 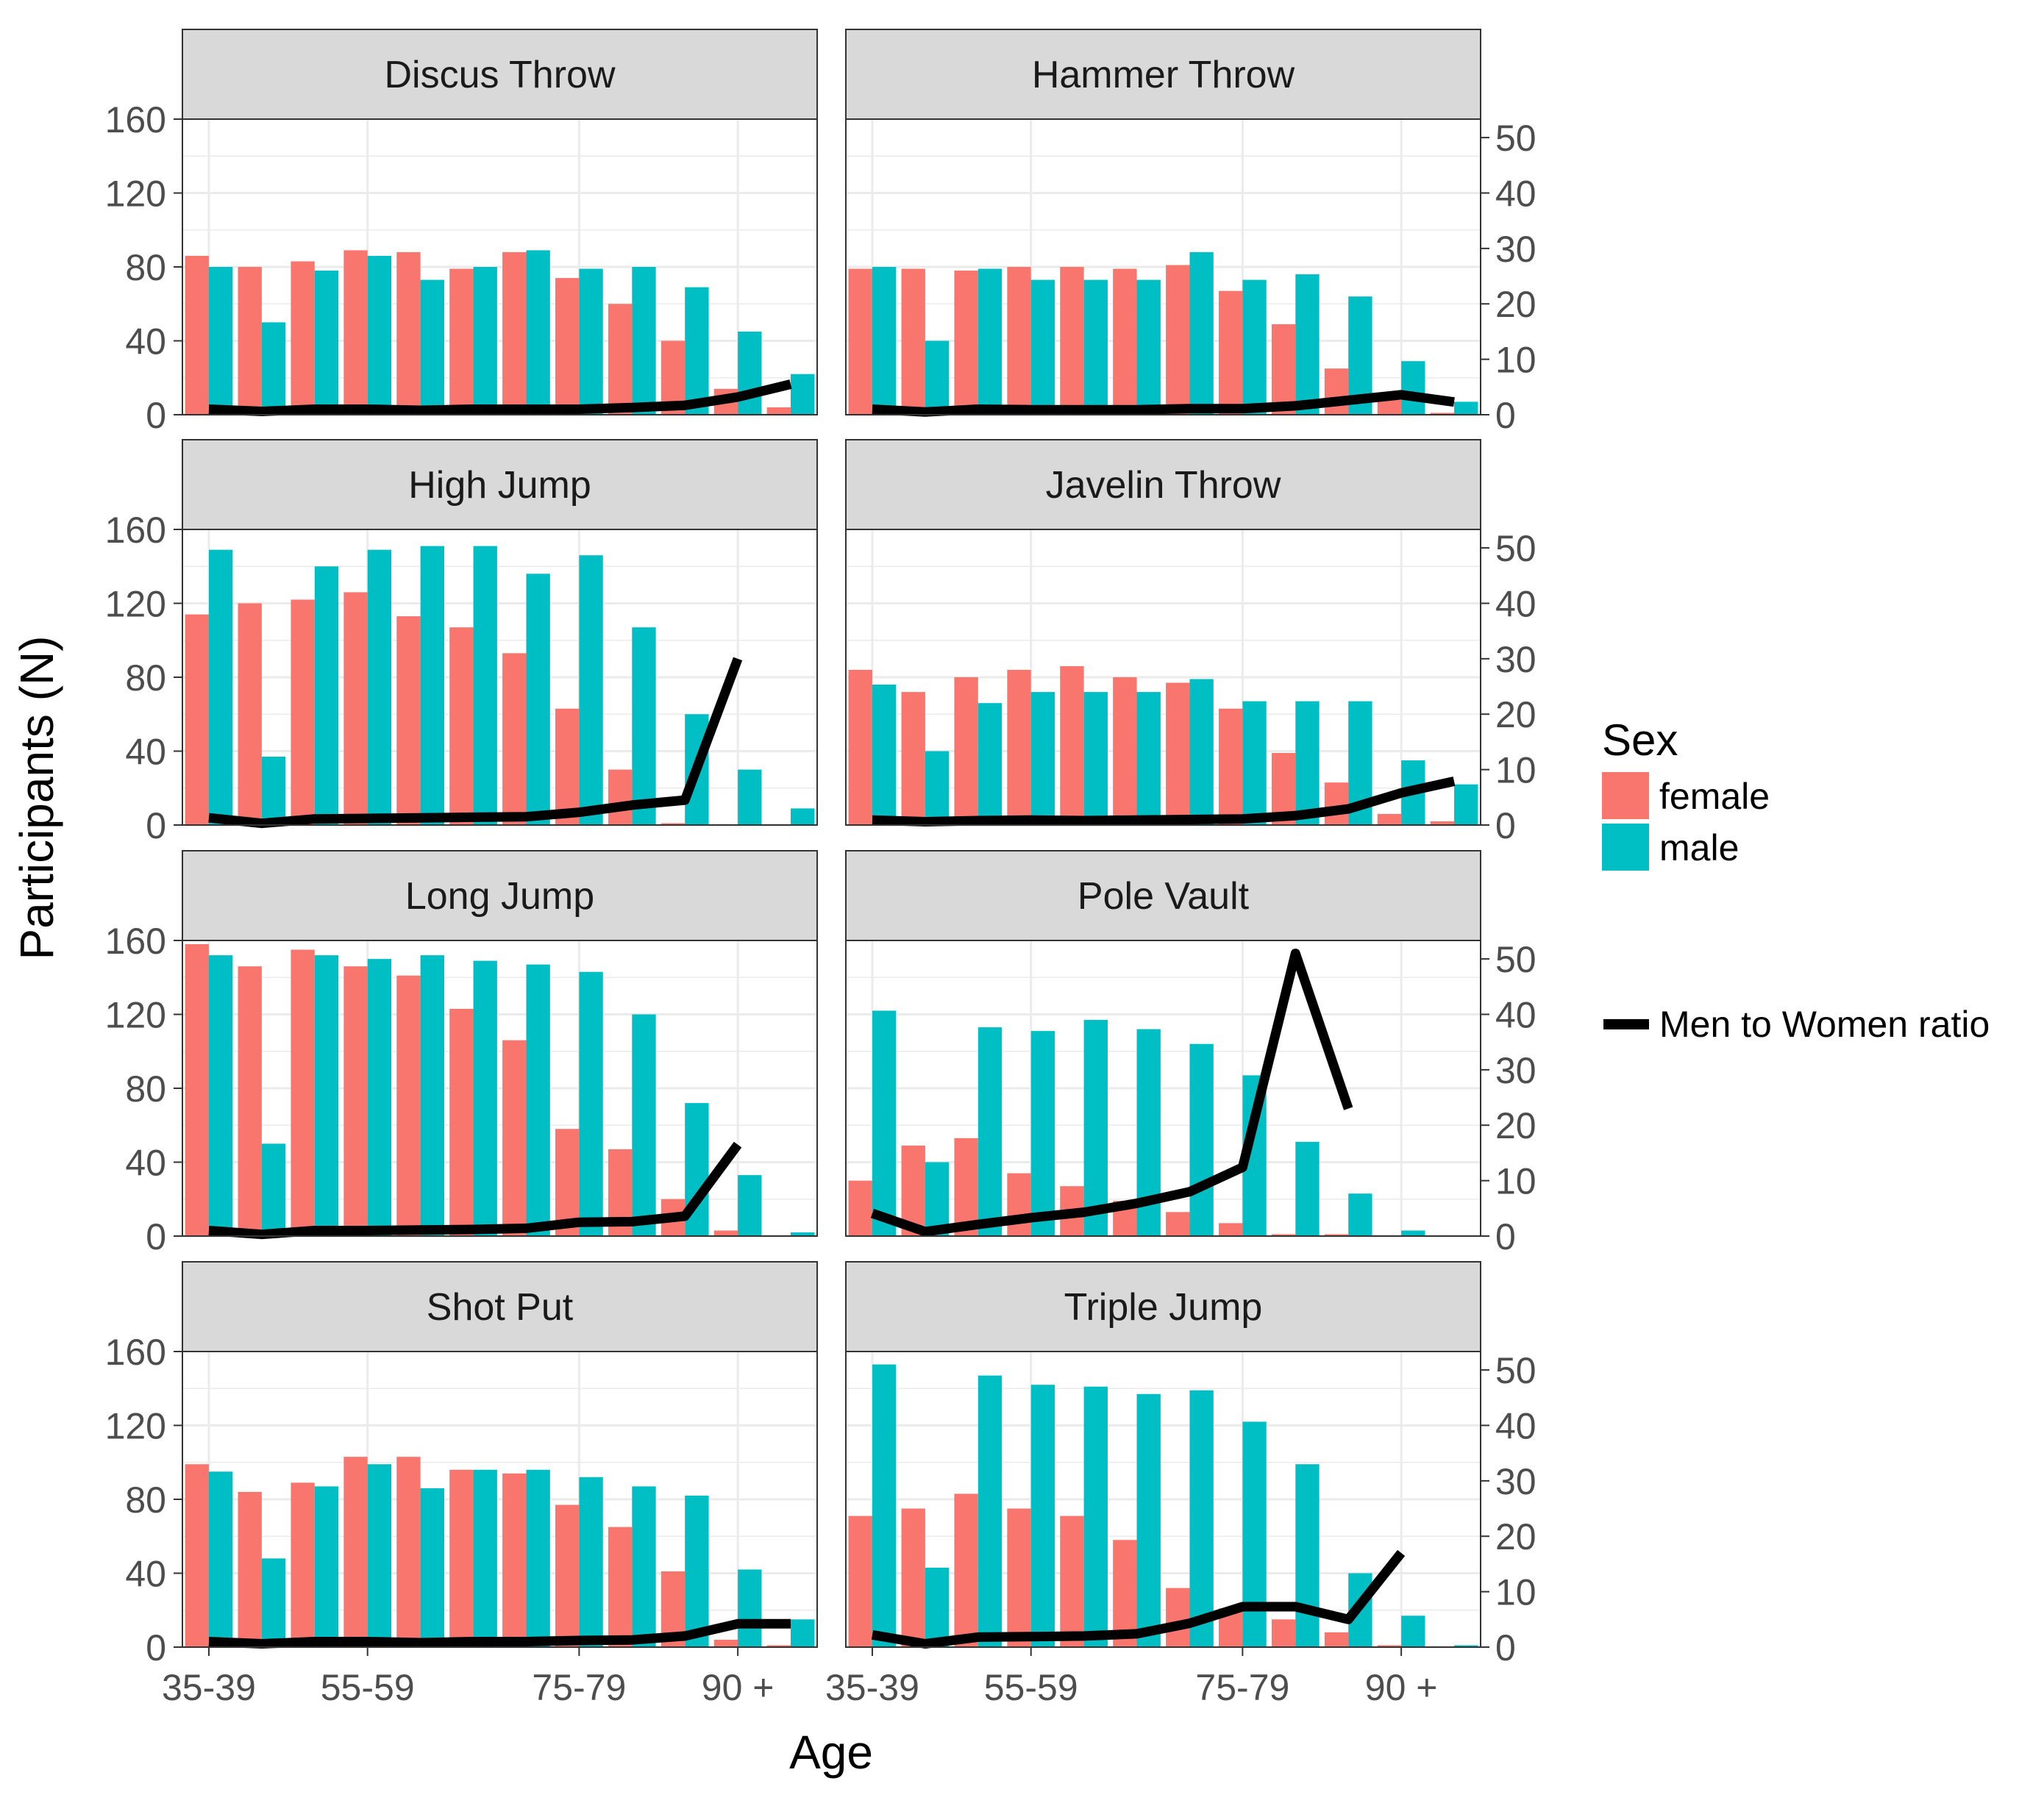 I want to click on y-tick-label-right: 50, so click(x=1516, y=1370).